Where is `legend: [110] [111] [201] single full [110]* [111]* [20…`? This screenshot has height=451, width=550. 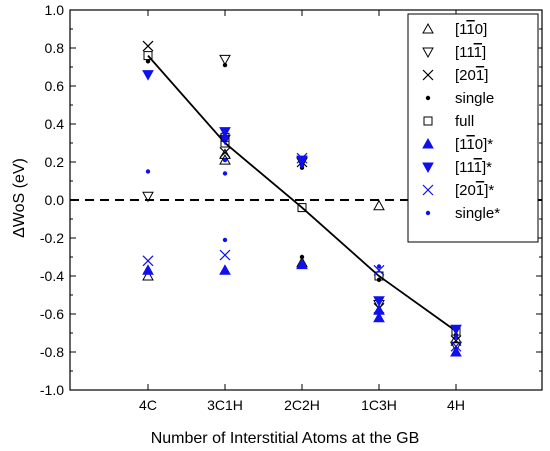
legend: [110] [111] [201] single full [110]* [111]* [20… is located at coordinates (473, 128).